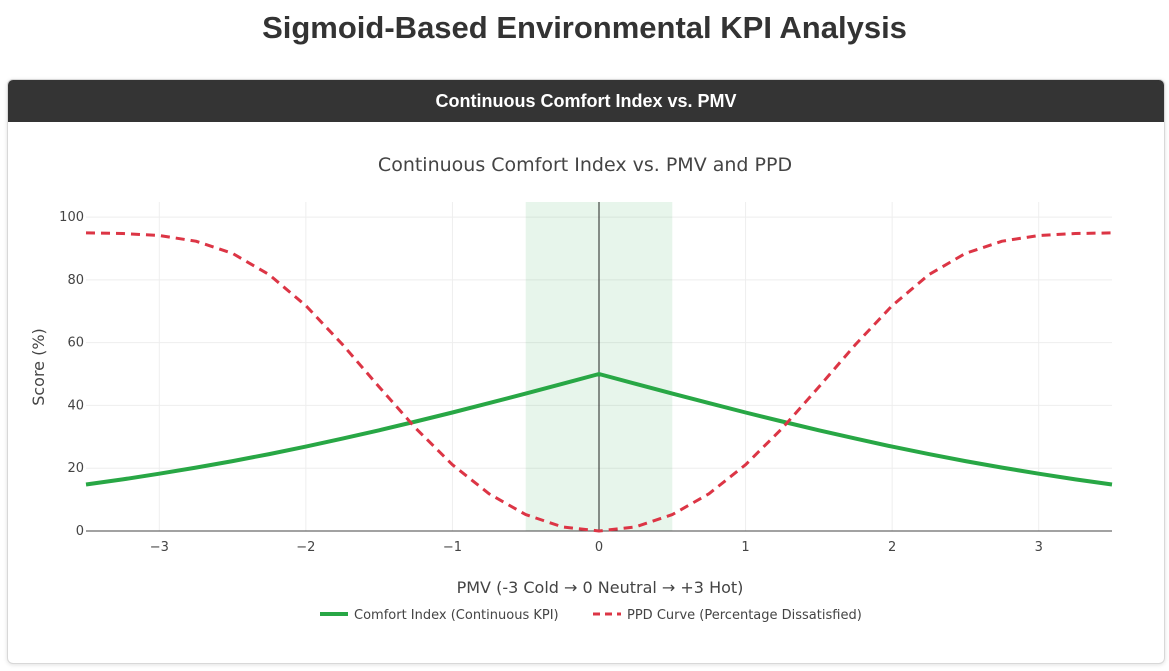 Image resolution: width=1169 pixels, height=671 pixels. Describe the element at coordinates (75, 468) in the screenshot. I see `y-tick-label: 20` at that location.